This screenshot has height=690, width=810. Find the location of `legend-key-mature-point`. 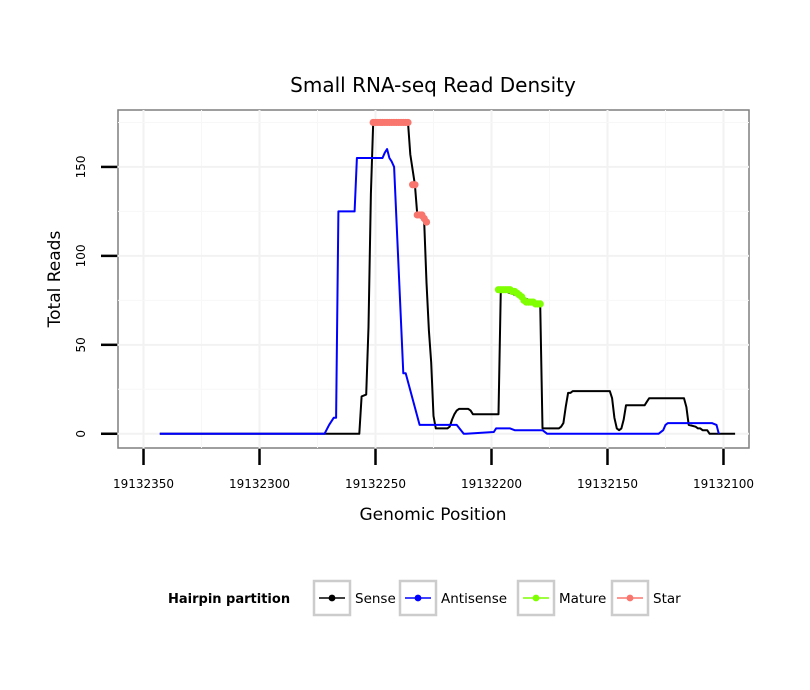

legend-key-mature-point is located at coordinates (536, 598).